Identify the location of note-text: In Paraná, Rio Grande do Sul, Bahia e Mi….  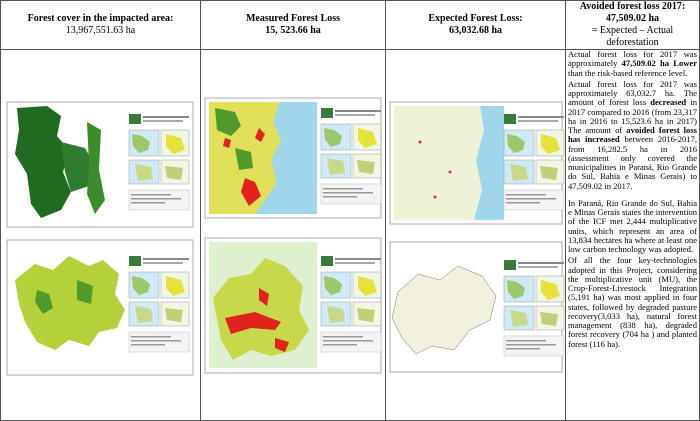
(632, 225).